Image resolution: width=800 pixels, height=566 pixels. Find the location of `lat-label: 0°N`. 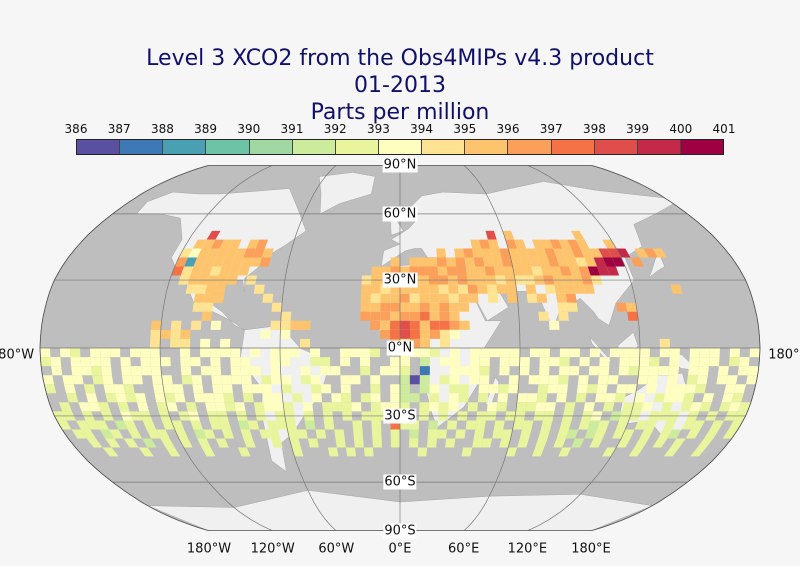

lat-label: 0°N is located at coordinates (400, 348).